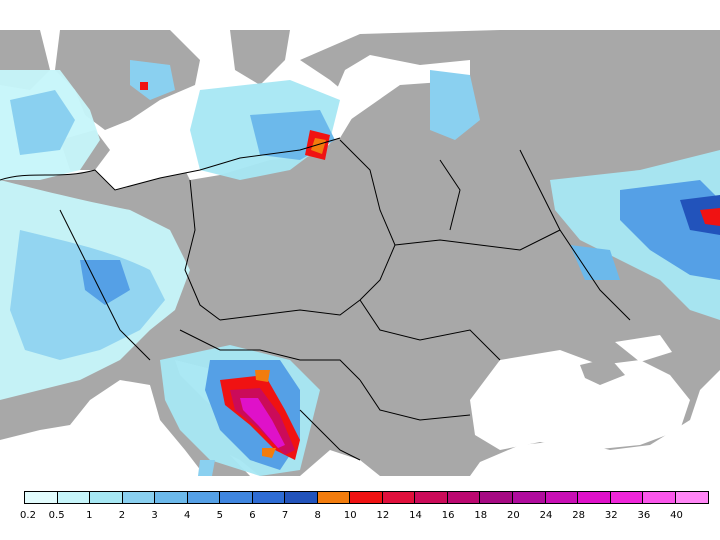 This screenshot has width=720, height=540. I want to click on legend-tick-label: 7, so click(285, 515).